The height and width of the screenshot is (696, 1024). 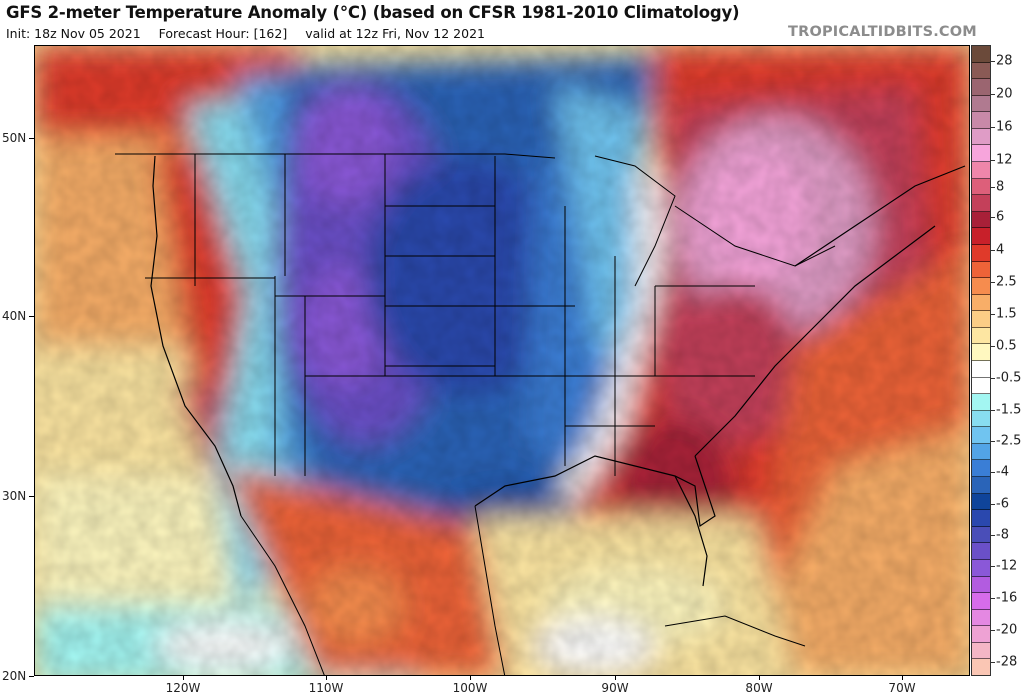 I want to click on colorbar-label: -2.5, so click(x=1009, y=441).